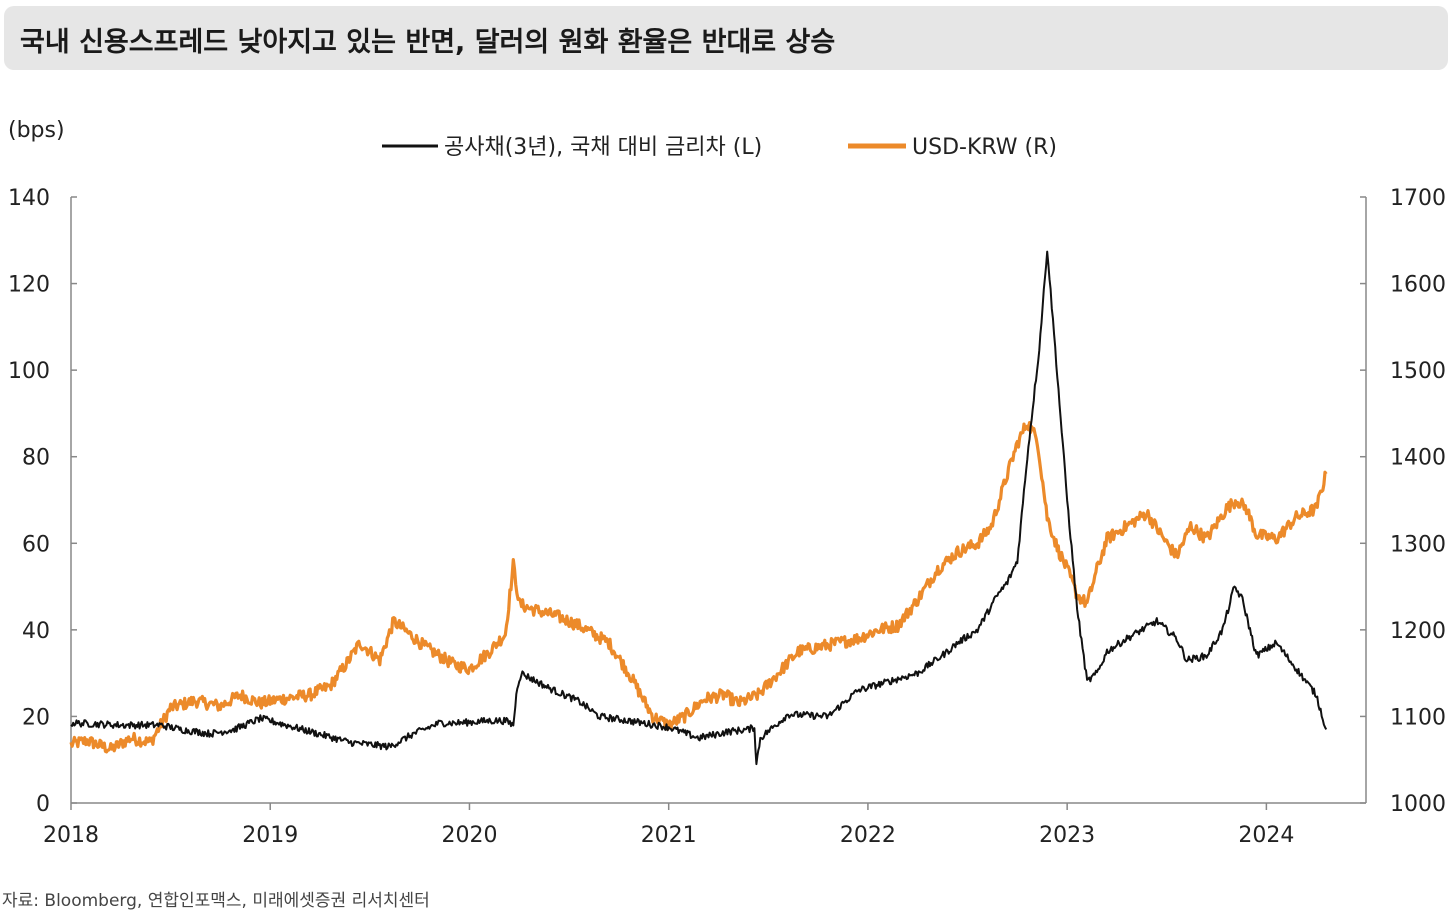  I want to click on x-tick-label: 2024, so click(1266, 835).